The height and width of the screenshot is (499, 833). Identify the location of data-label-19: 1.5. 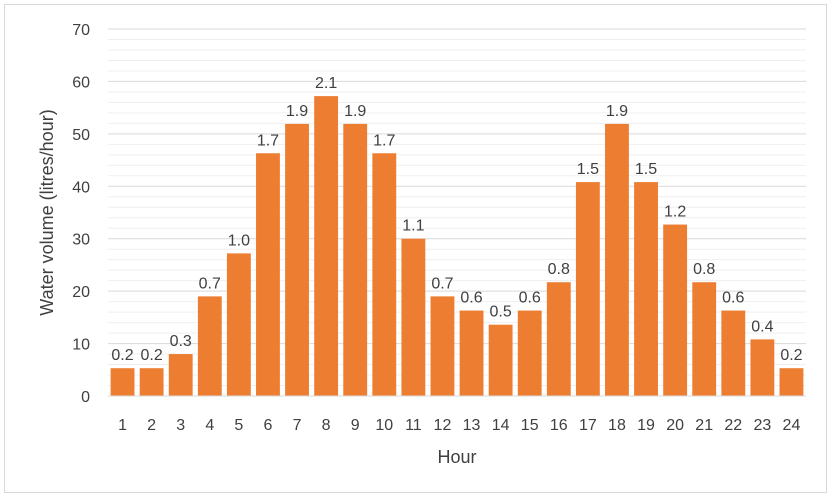
(646, 169).